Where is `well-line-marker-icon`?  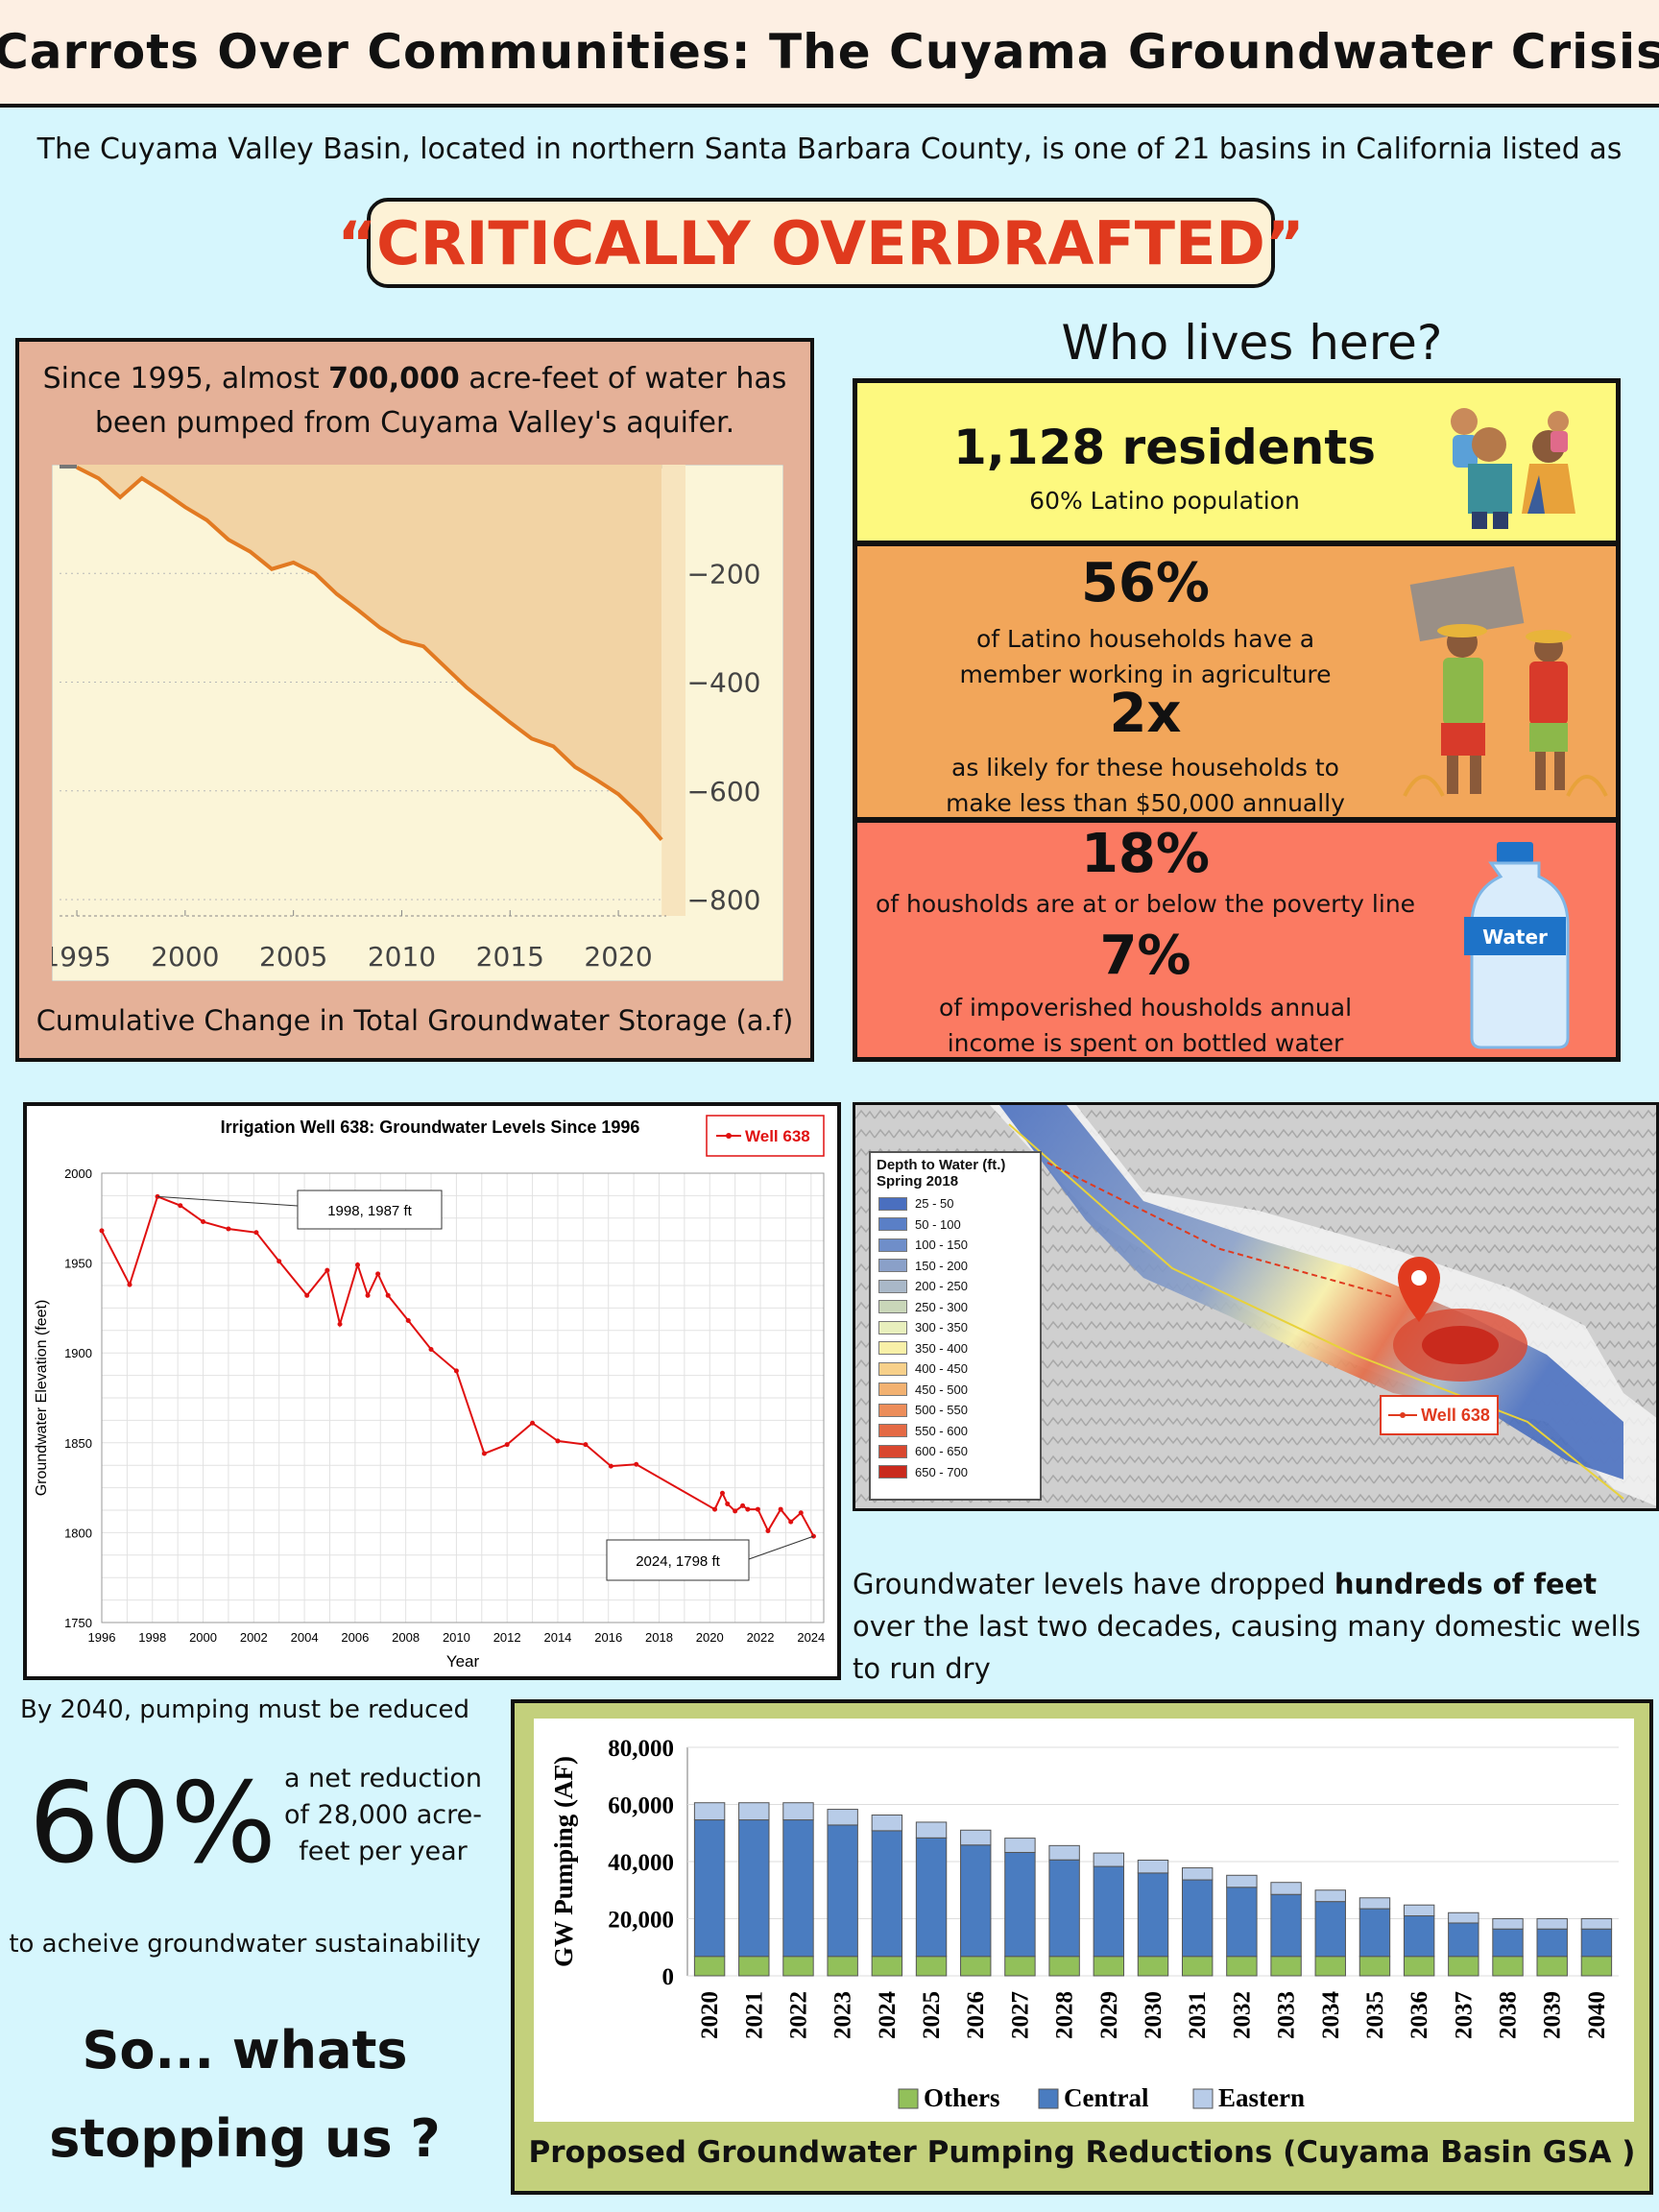
well-line-marker-icon is located at coordinates (1403, 1415).